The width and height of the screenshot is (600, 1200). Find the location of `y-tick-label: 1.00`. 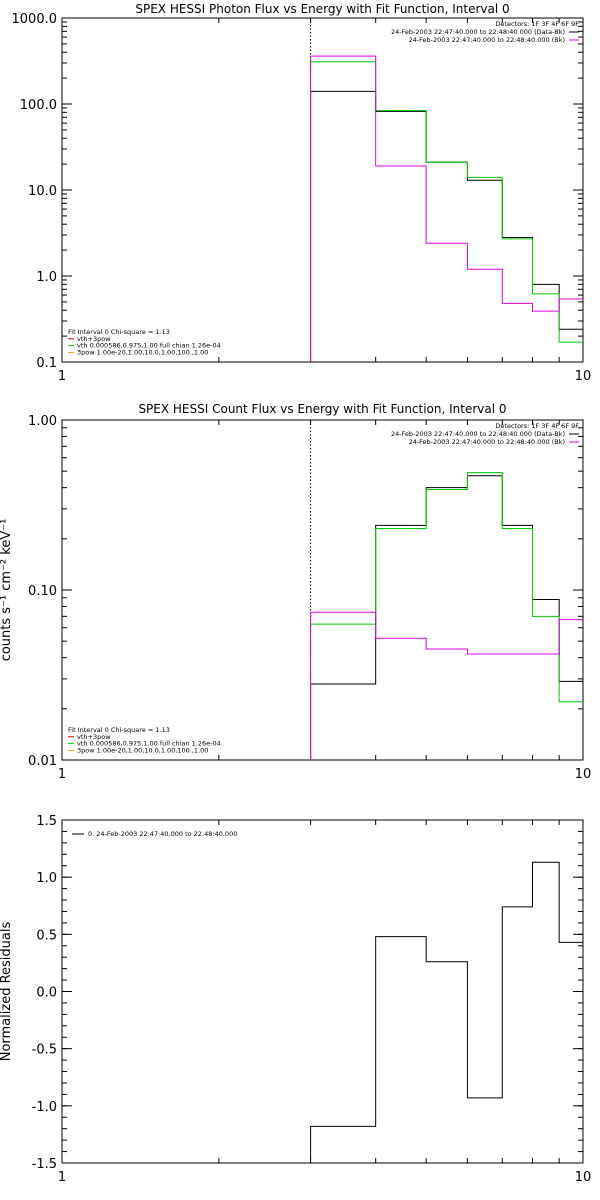

y-tick-label: 1.00 is located at coordinates (42, 421).